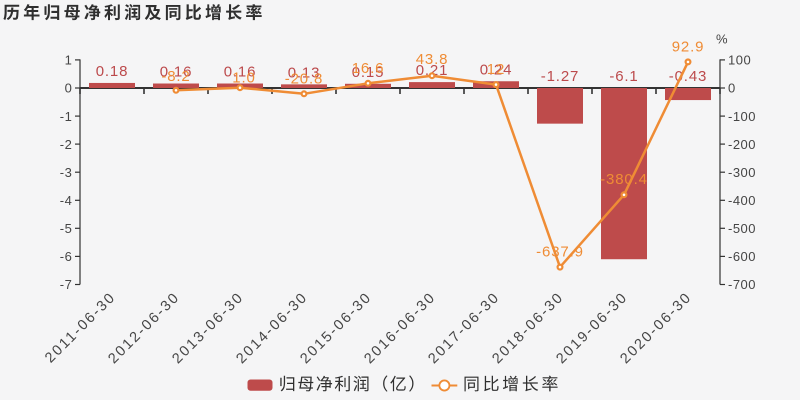  I want to click on svg-text: -2, so click(66, 144).